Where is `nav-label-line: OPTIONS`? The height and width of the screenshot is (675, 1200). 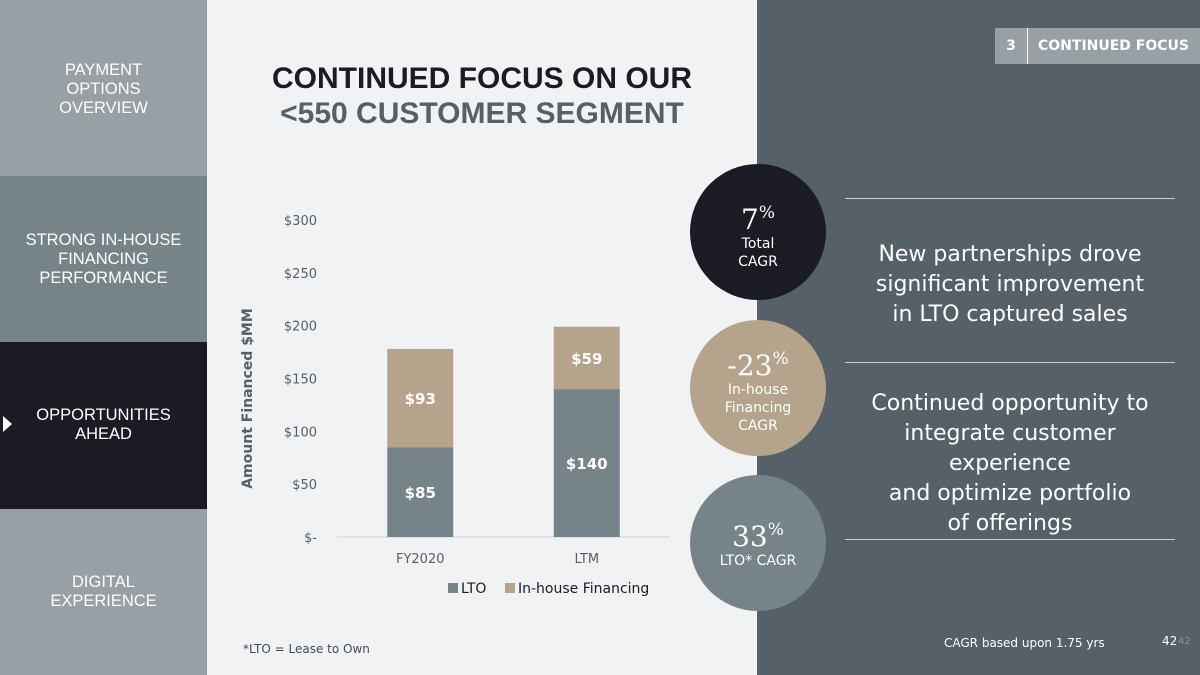 nav-label-line: OPTIONS is located at coordinates (103, 89).